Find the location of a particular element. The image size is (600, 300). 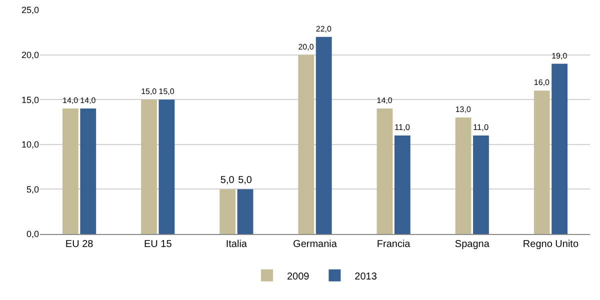

legend-label: 2009 is located at coordinates (298, 276).